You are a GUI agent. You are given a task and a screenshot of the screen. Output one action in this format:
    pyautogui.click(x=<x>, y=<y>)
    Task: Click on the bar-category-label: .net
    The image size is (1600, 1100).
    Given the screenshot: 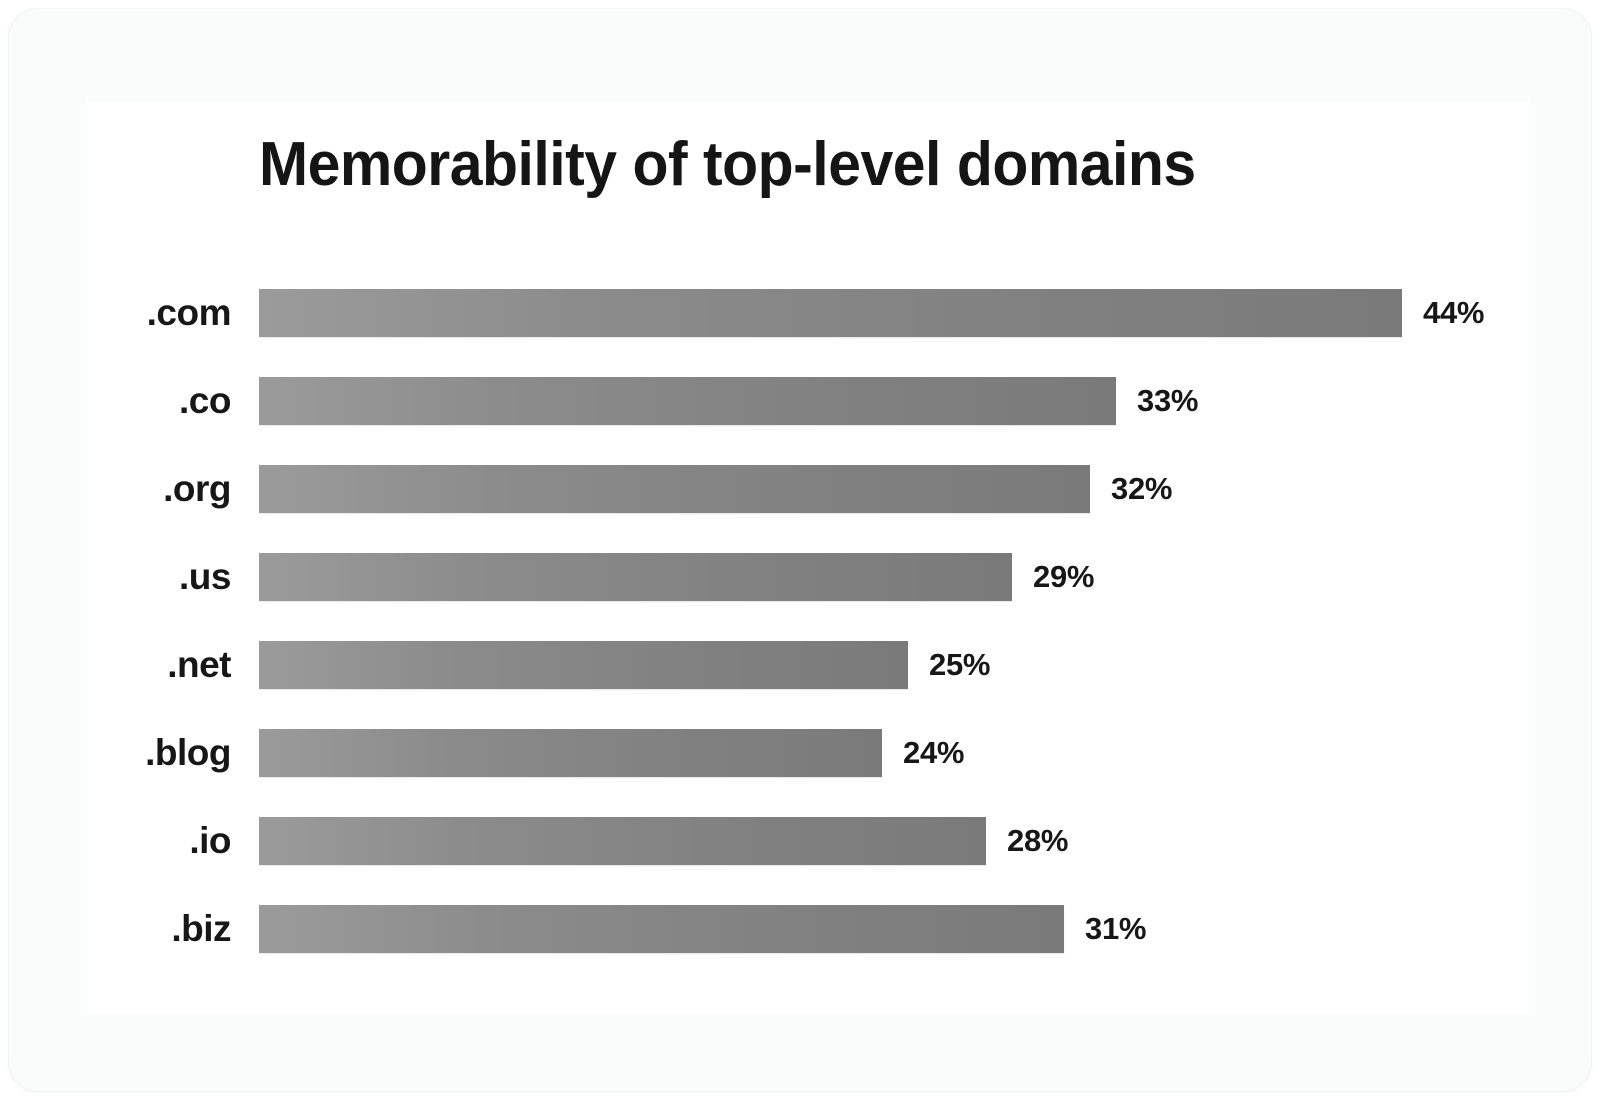 What is the action you would take?
    pyautogui.click(x=199, y=664)
    